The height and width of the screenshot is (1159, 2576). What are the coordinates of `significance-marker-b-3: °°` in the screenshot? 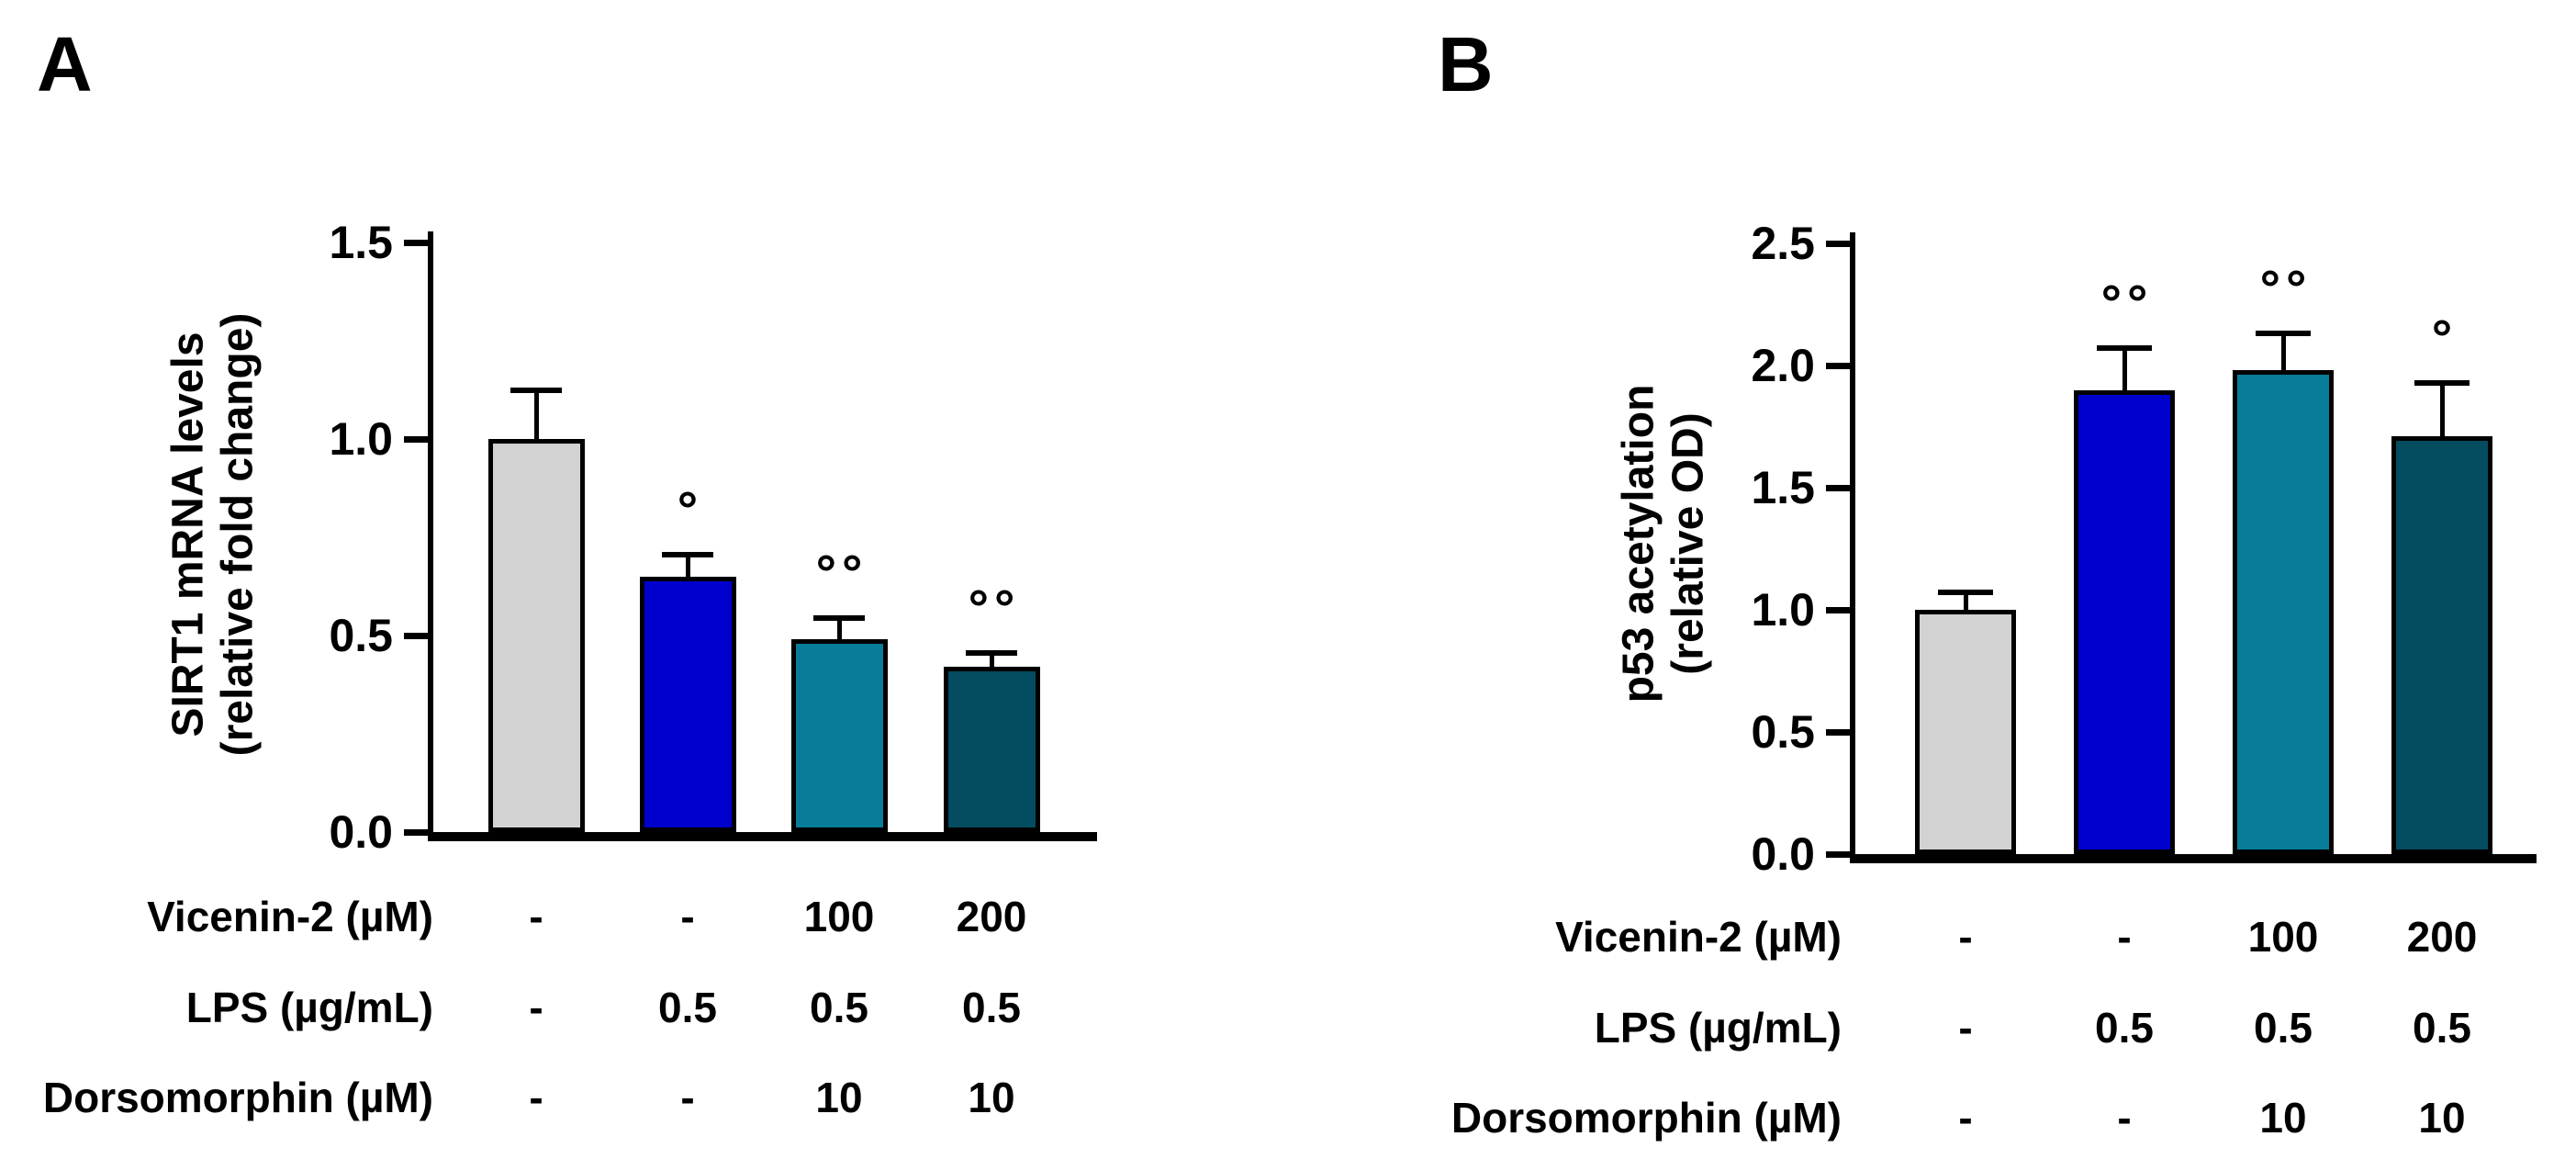 It's located at (2286, 288).